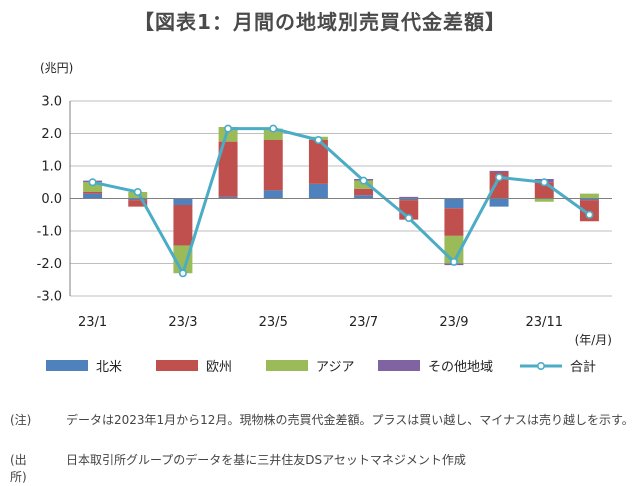 The width and height of the screenshot is (640, 486). I want to click on legend-label: 合計, so click(583, 367).